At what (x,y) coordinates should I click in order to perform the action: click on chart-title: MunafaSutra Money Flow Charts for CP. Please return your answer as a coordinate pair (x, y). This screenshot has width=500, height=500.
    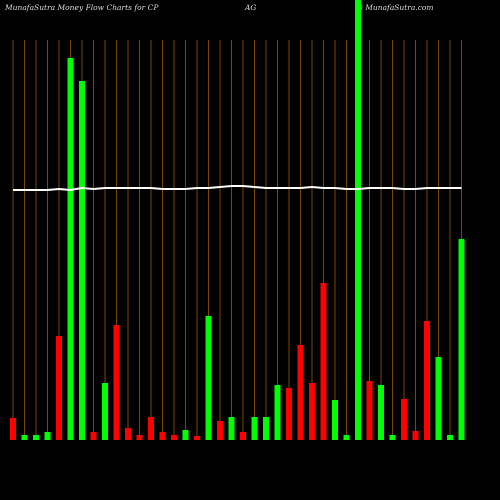
    Looking at the image, I should click on (81, 7).